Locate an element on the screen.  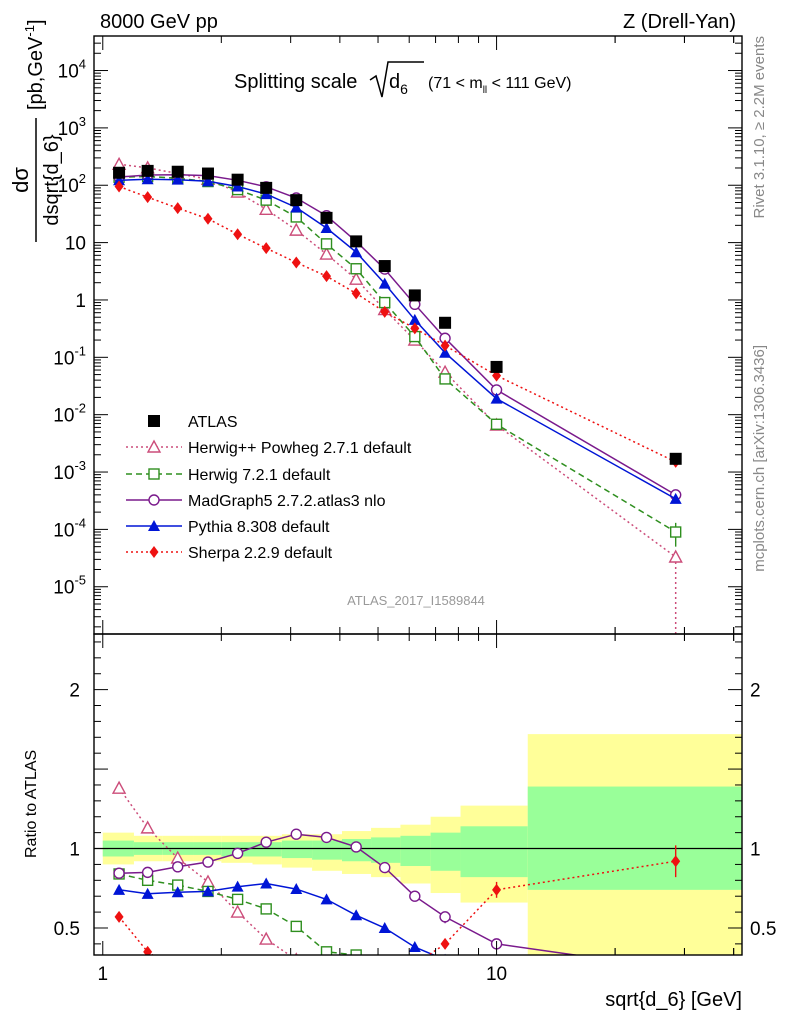
herwigpp-legend-label: Herwig++ Powheg 2.7.1 default is located at coordinates (300, 448).